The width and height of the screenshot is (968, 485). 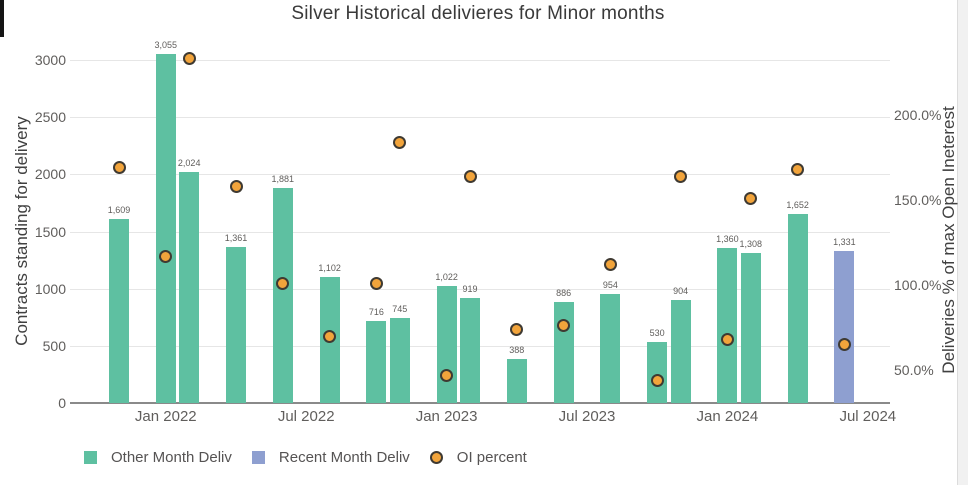 What do you see at coordinates (171, 457) in the screenshot?
I see `legend-label-other-month-deliv: Other Month Deliv` at bounding box center [171, 457].